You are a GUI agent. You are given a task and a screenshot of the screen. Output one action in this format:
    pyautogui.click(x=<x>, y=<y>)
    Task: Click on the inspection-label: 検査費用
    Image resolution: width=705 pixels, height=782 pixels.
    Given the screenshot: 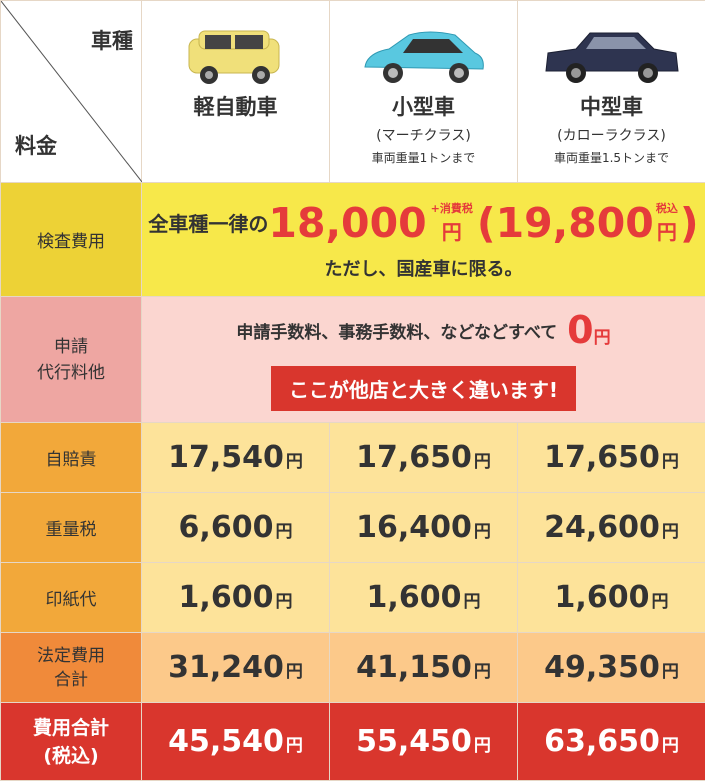 What is the action you would take?
    pyautogui.click(x=71, y=239)
    